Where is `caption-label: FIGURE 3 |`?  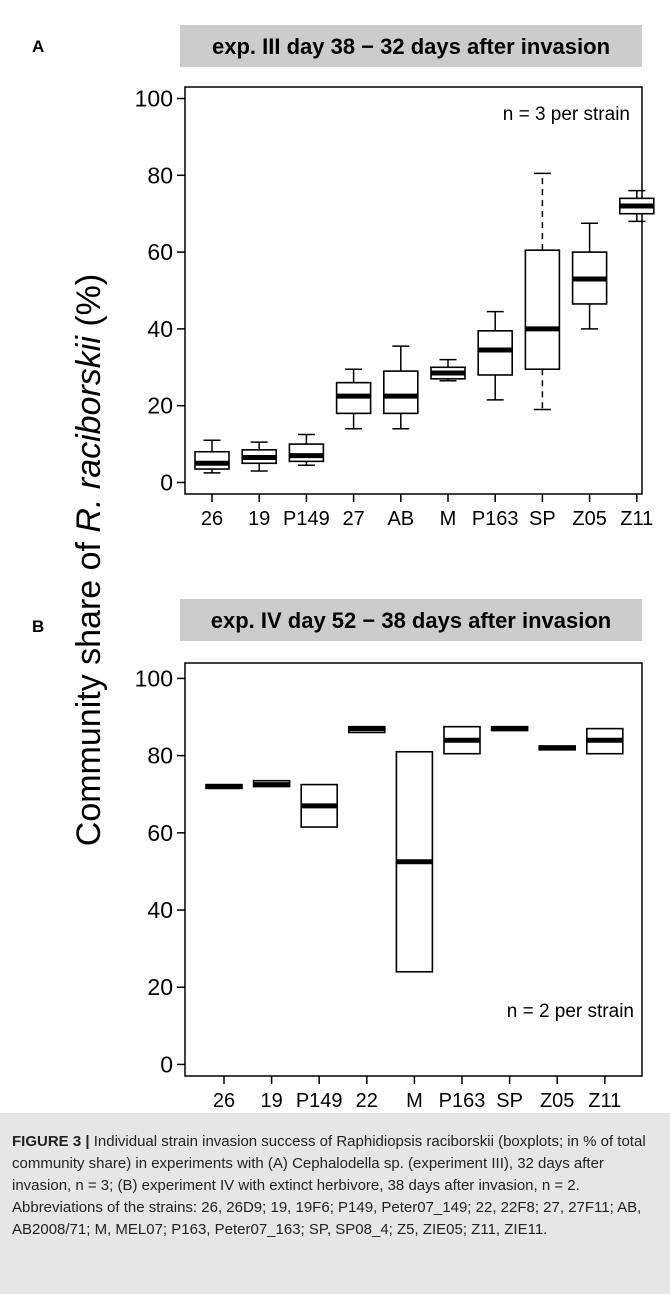 caption-label: FIGURE 3 | is located at coordinates (51, 1141).